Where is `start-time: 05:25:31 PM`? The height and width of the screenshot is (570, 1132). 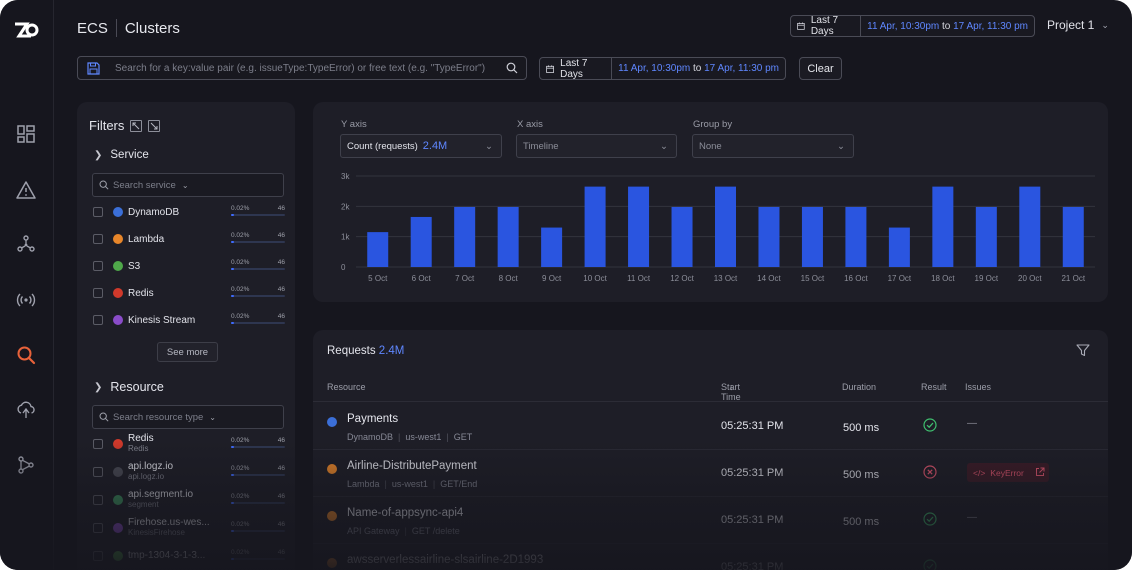 start-time: 05:25:31 PM is located at coordinates (752, 473).